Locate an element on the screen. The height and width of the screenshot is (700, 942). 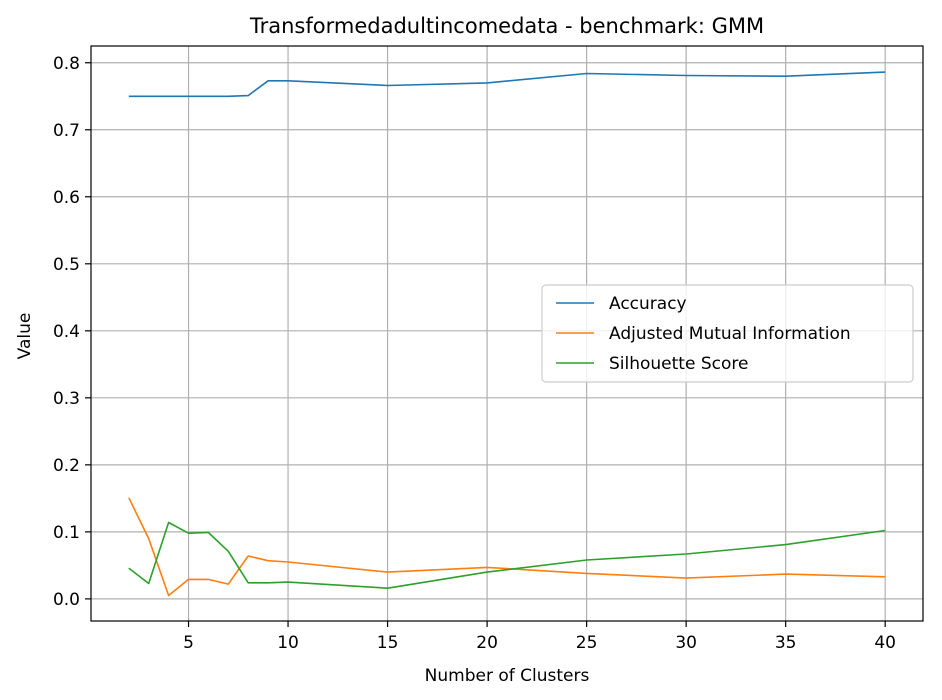
y-axis-ticks: 0.0 0.1 0.2 0.3 0.4 0.5 0.6 0.7 0.8 is located at coordinates (72, 332).